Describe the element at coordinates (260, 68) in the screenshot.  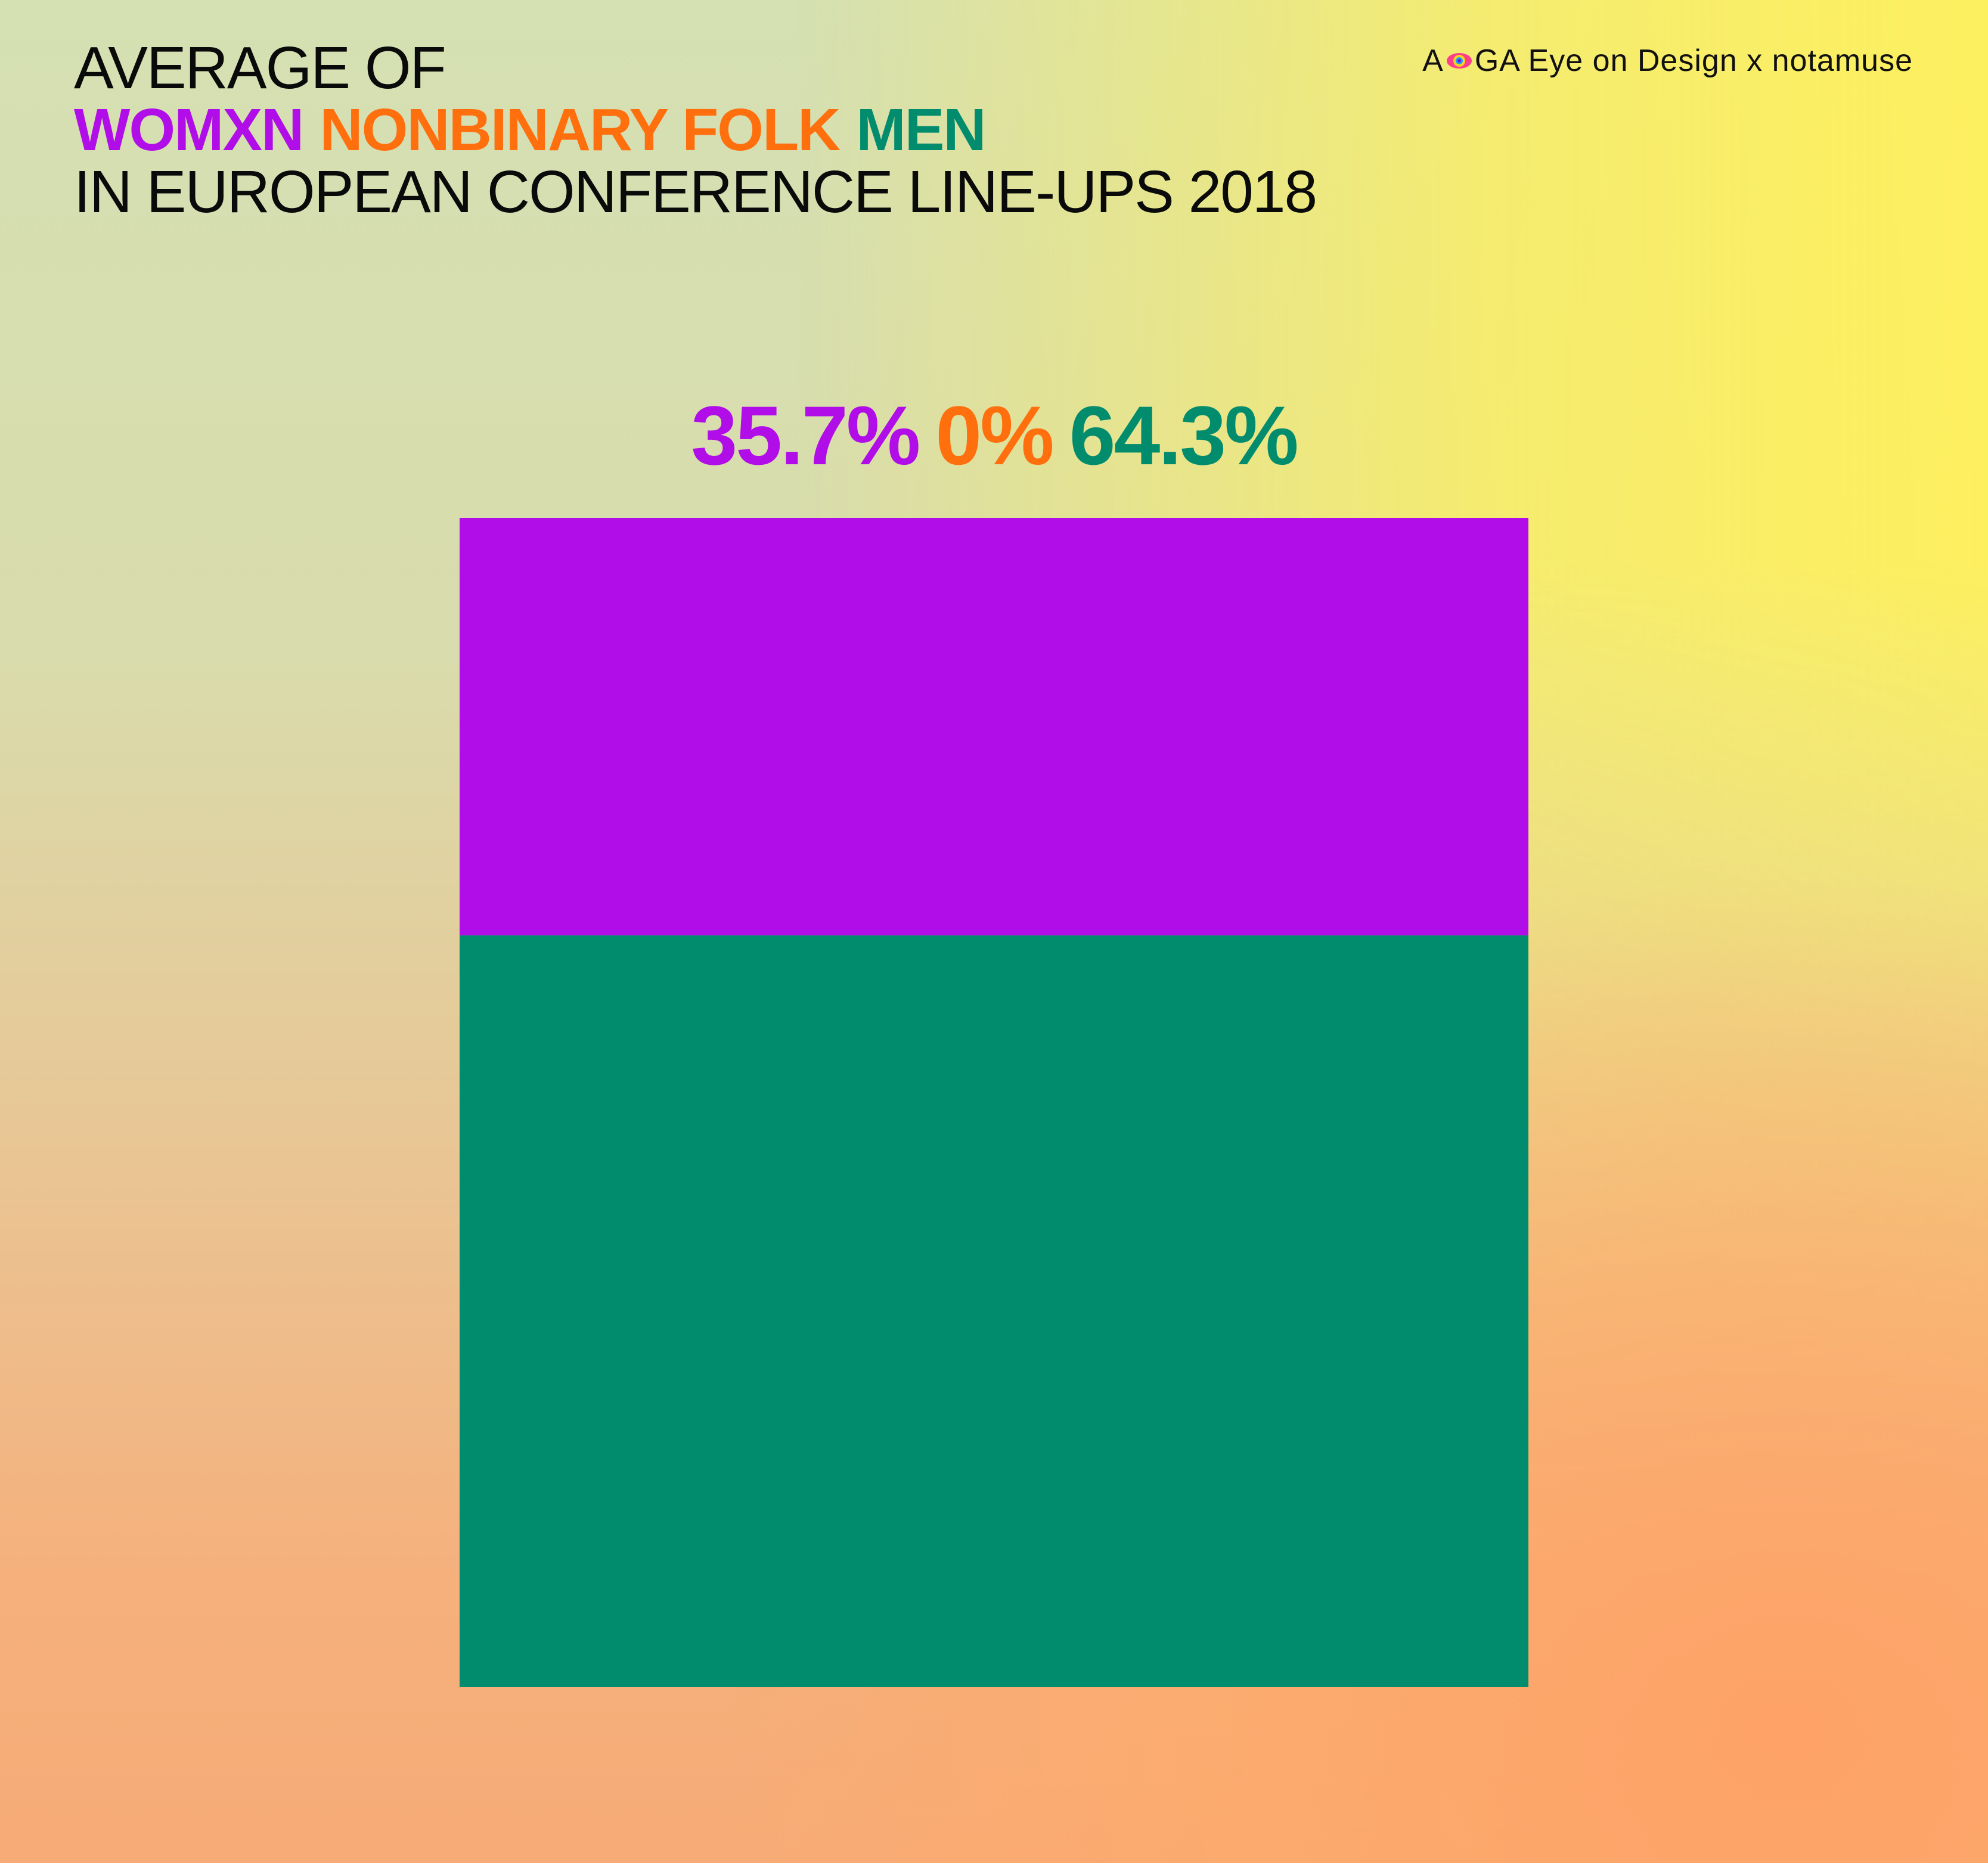
I see `title-line-1: AVERAGE OF` at that location.